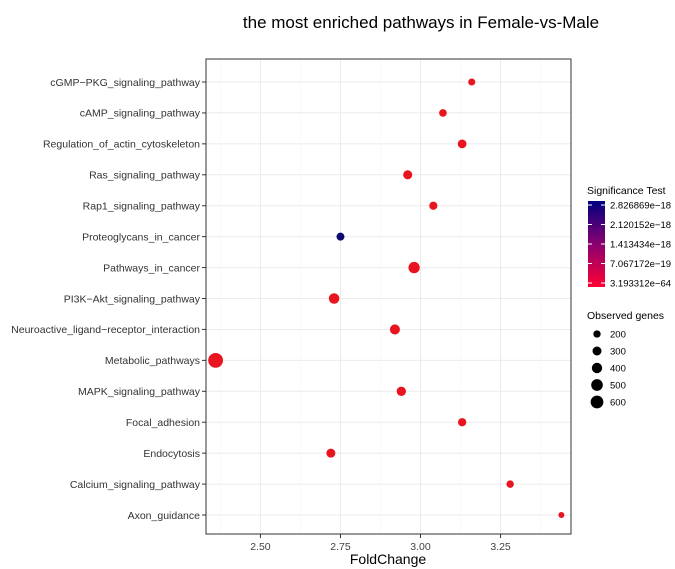  Describe the element at coordinates (640, 244) in the screenshot. I see `significance-legend-label: 1.413434e−18` at that location.